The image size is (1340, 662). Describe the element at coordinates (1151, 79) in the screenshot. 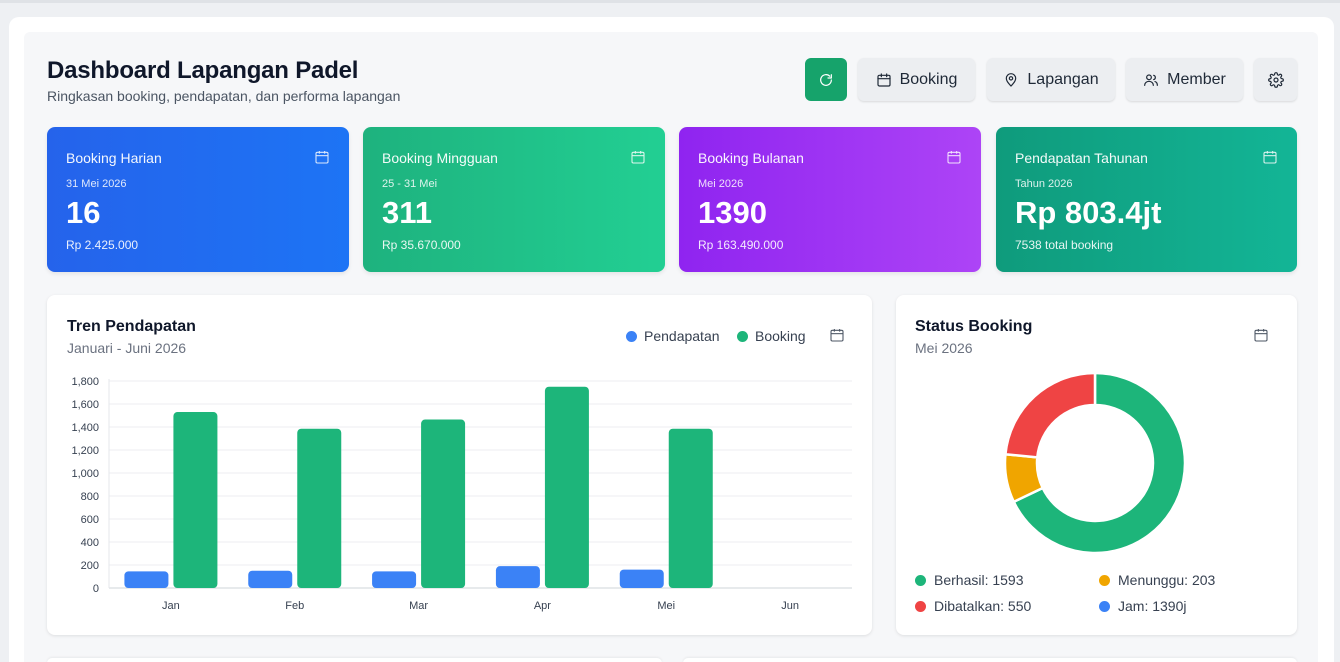

I see `users-icon` at that location.